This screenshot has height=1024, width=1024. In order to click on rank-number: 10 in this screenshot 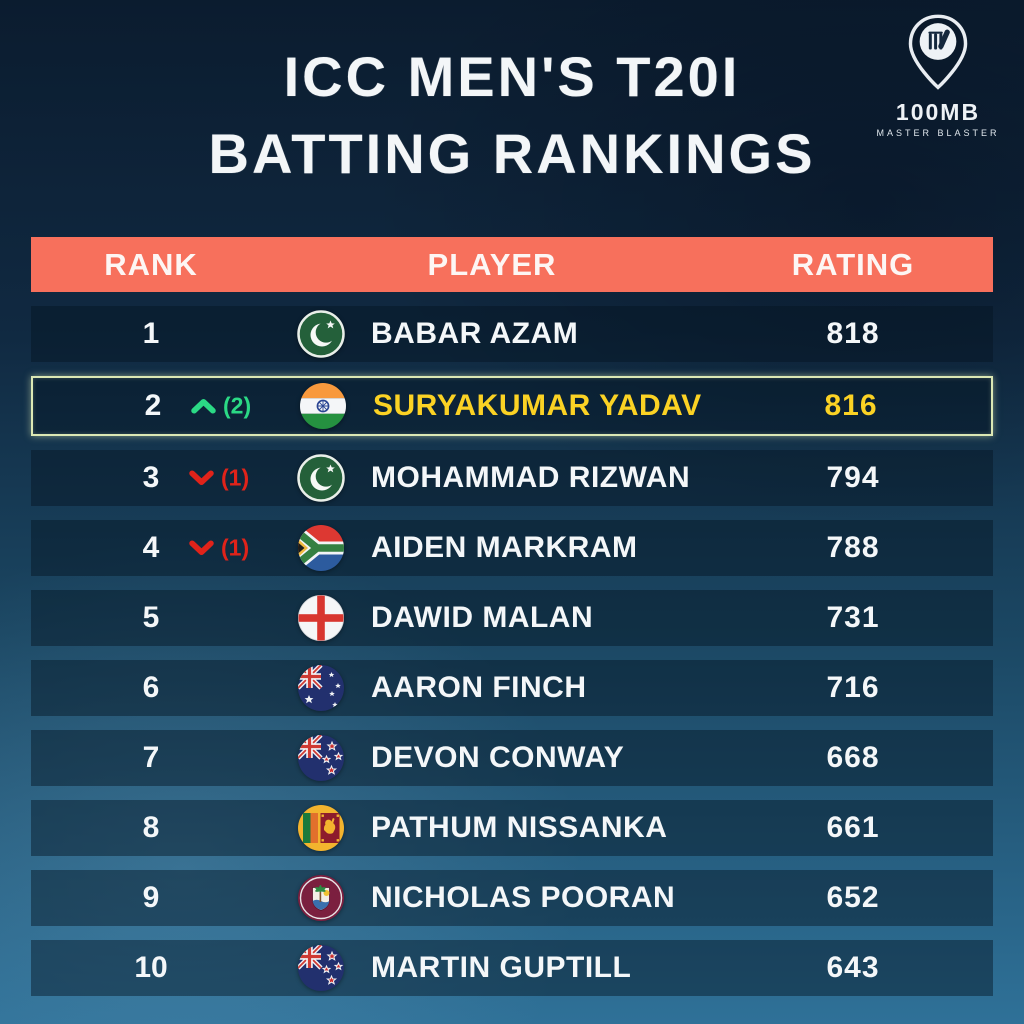, I will do `click(151, 967)`.